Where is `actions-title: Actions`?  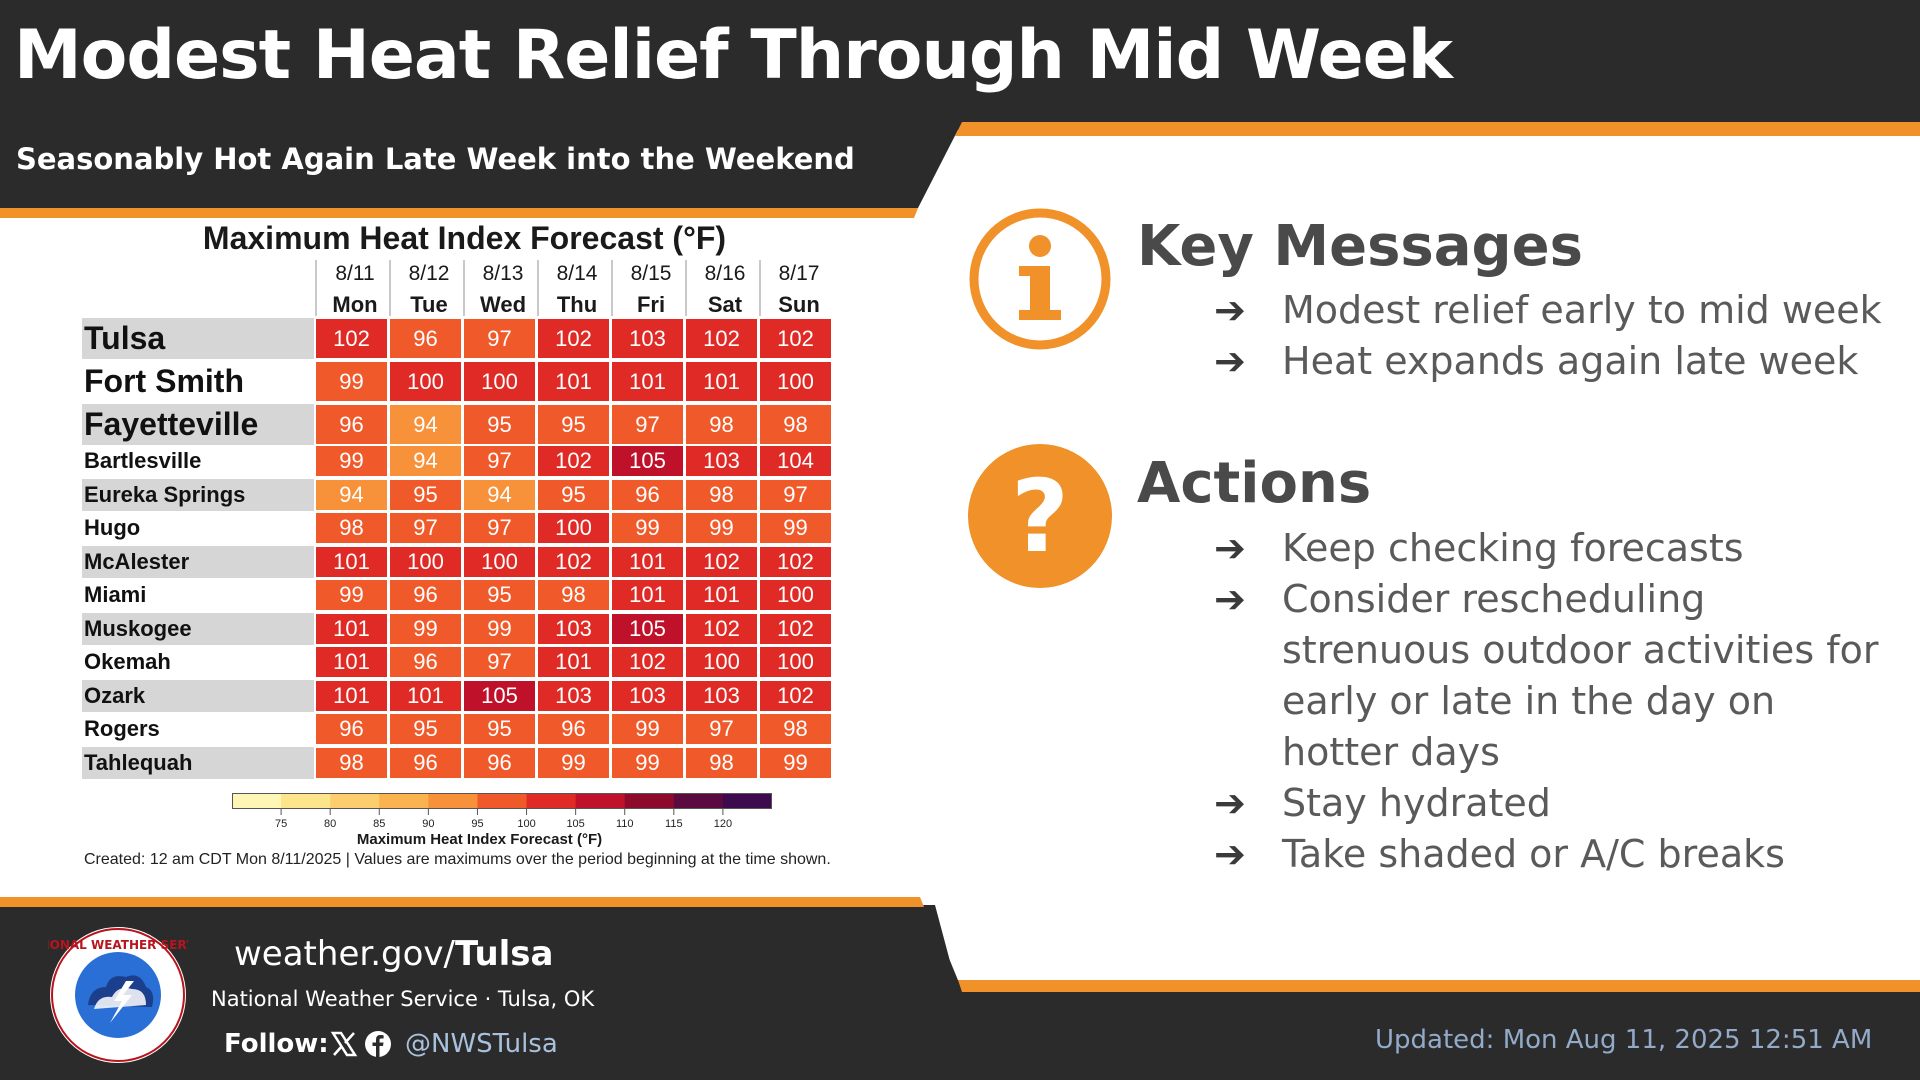 actions-title: Actions is located at coordinates (1254, 483).